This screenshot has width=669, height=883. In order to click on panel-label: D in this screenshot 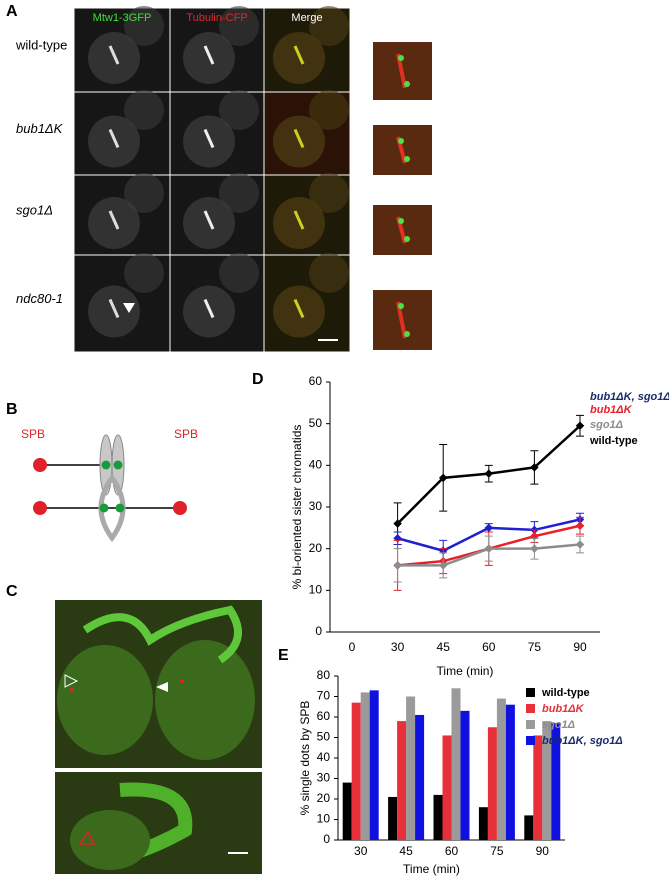, I will do `click(258, 379)`.